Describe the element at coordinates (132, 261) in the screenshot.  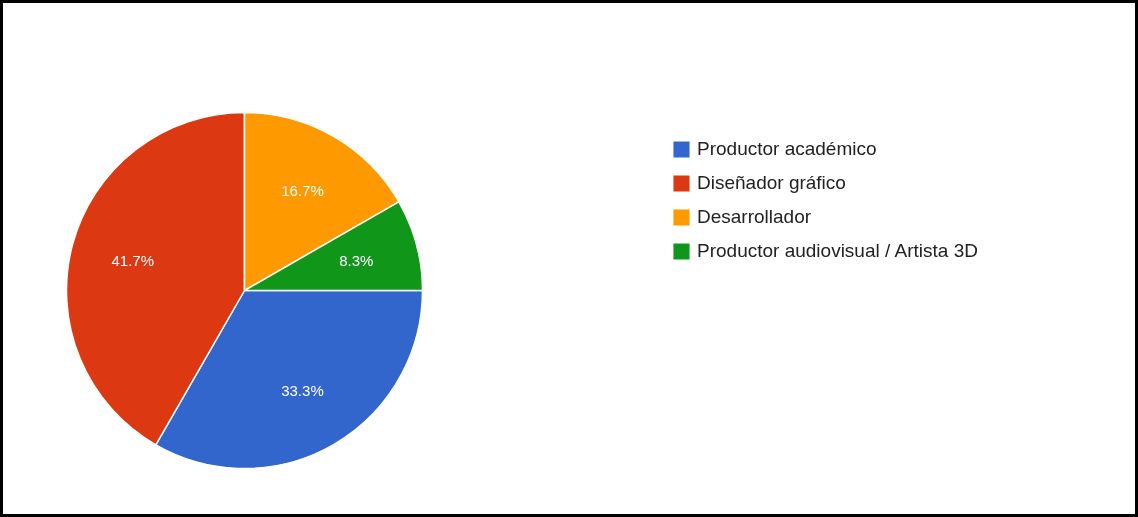
I see `data-label: 41.7%` at that location.